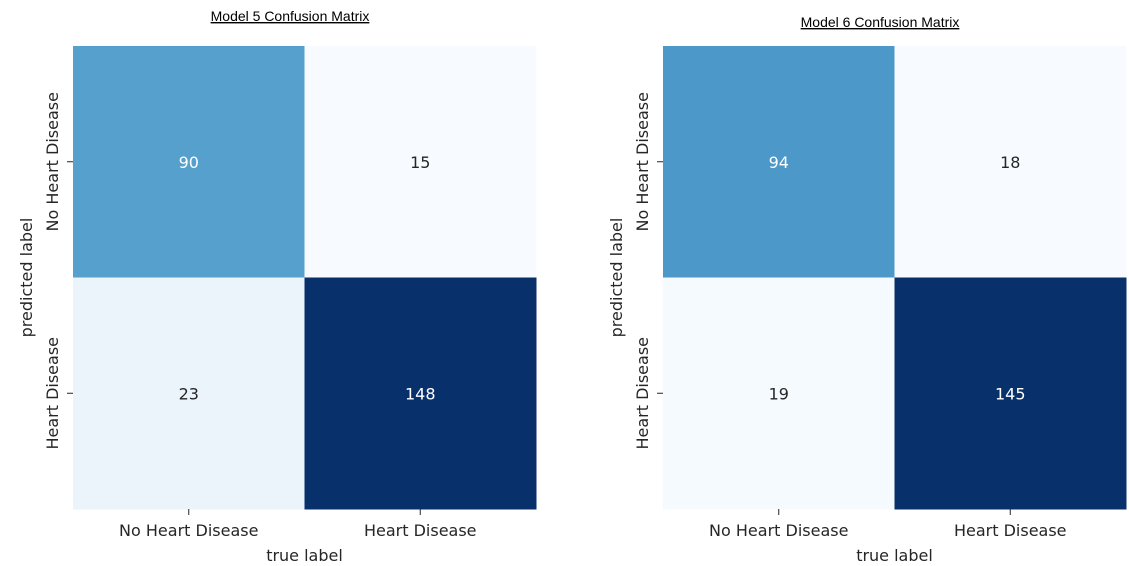  I want to click on cell-value-label: 90, so click(189, 162).